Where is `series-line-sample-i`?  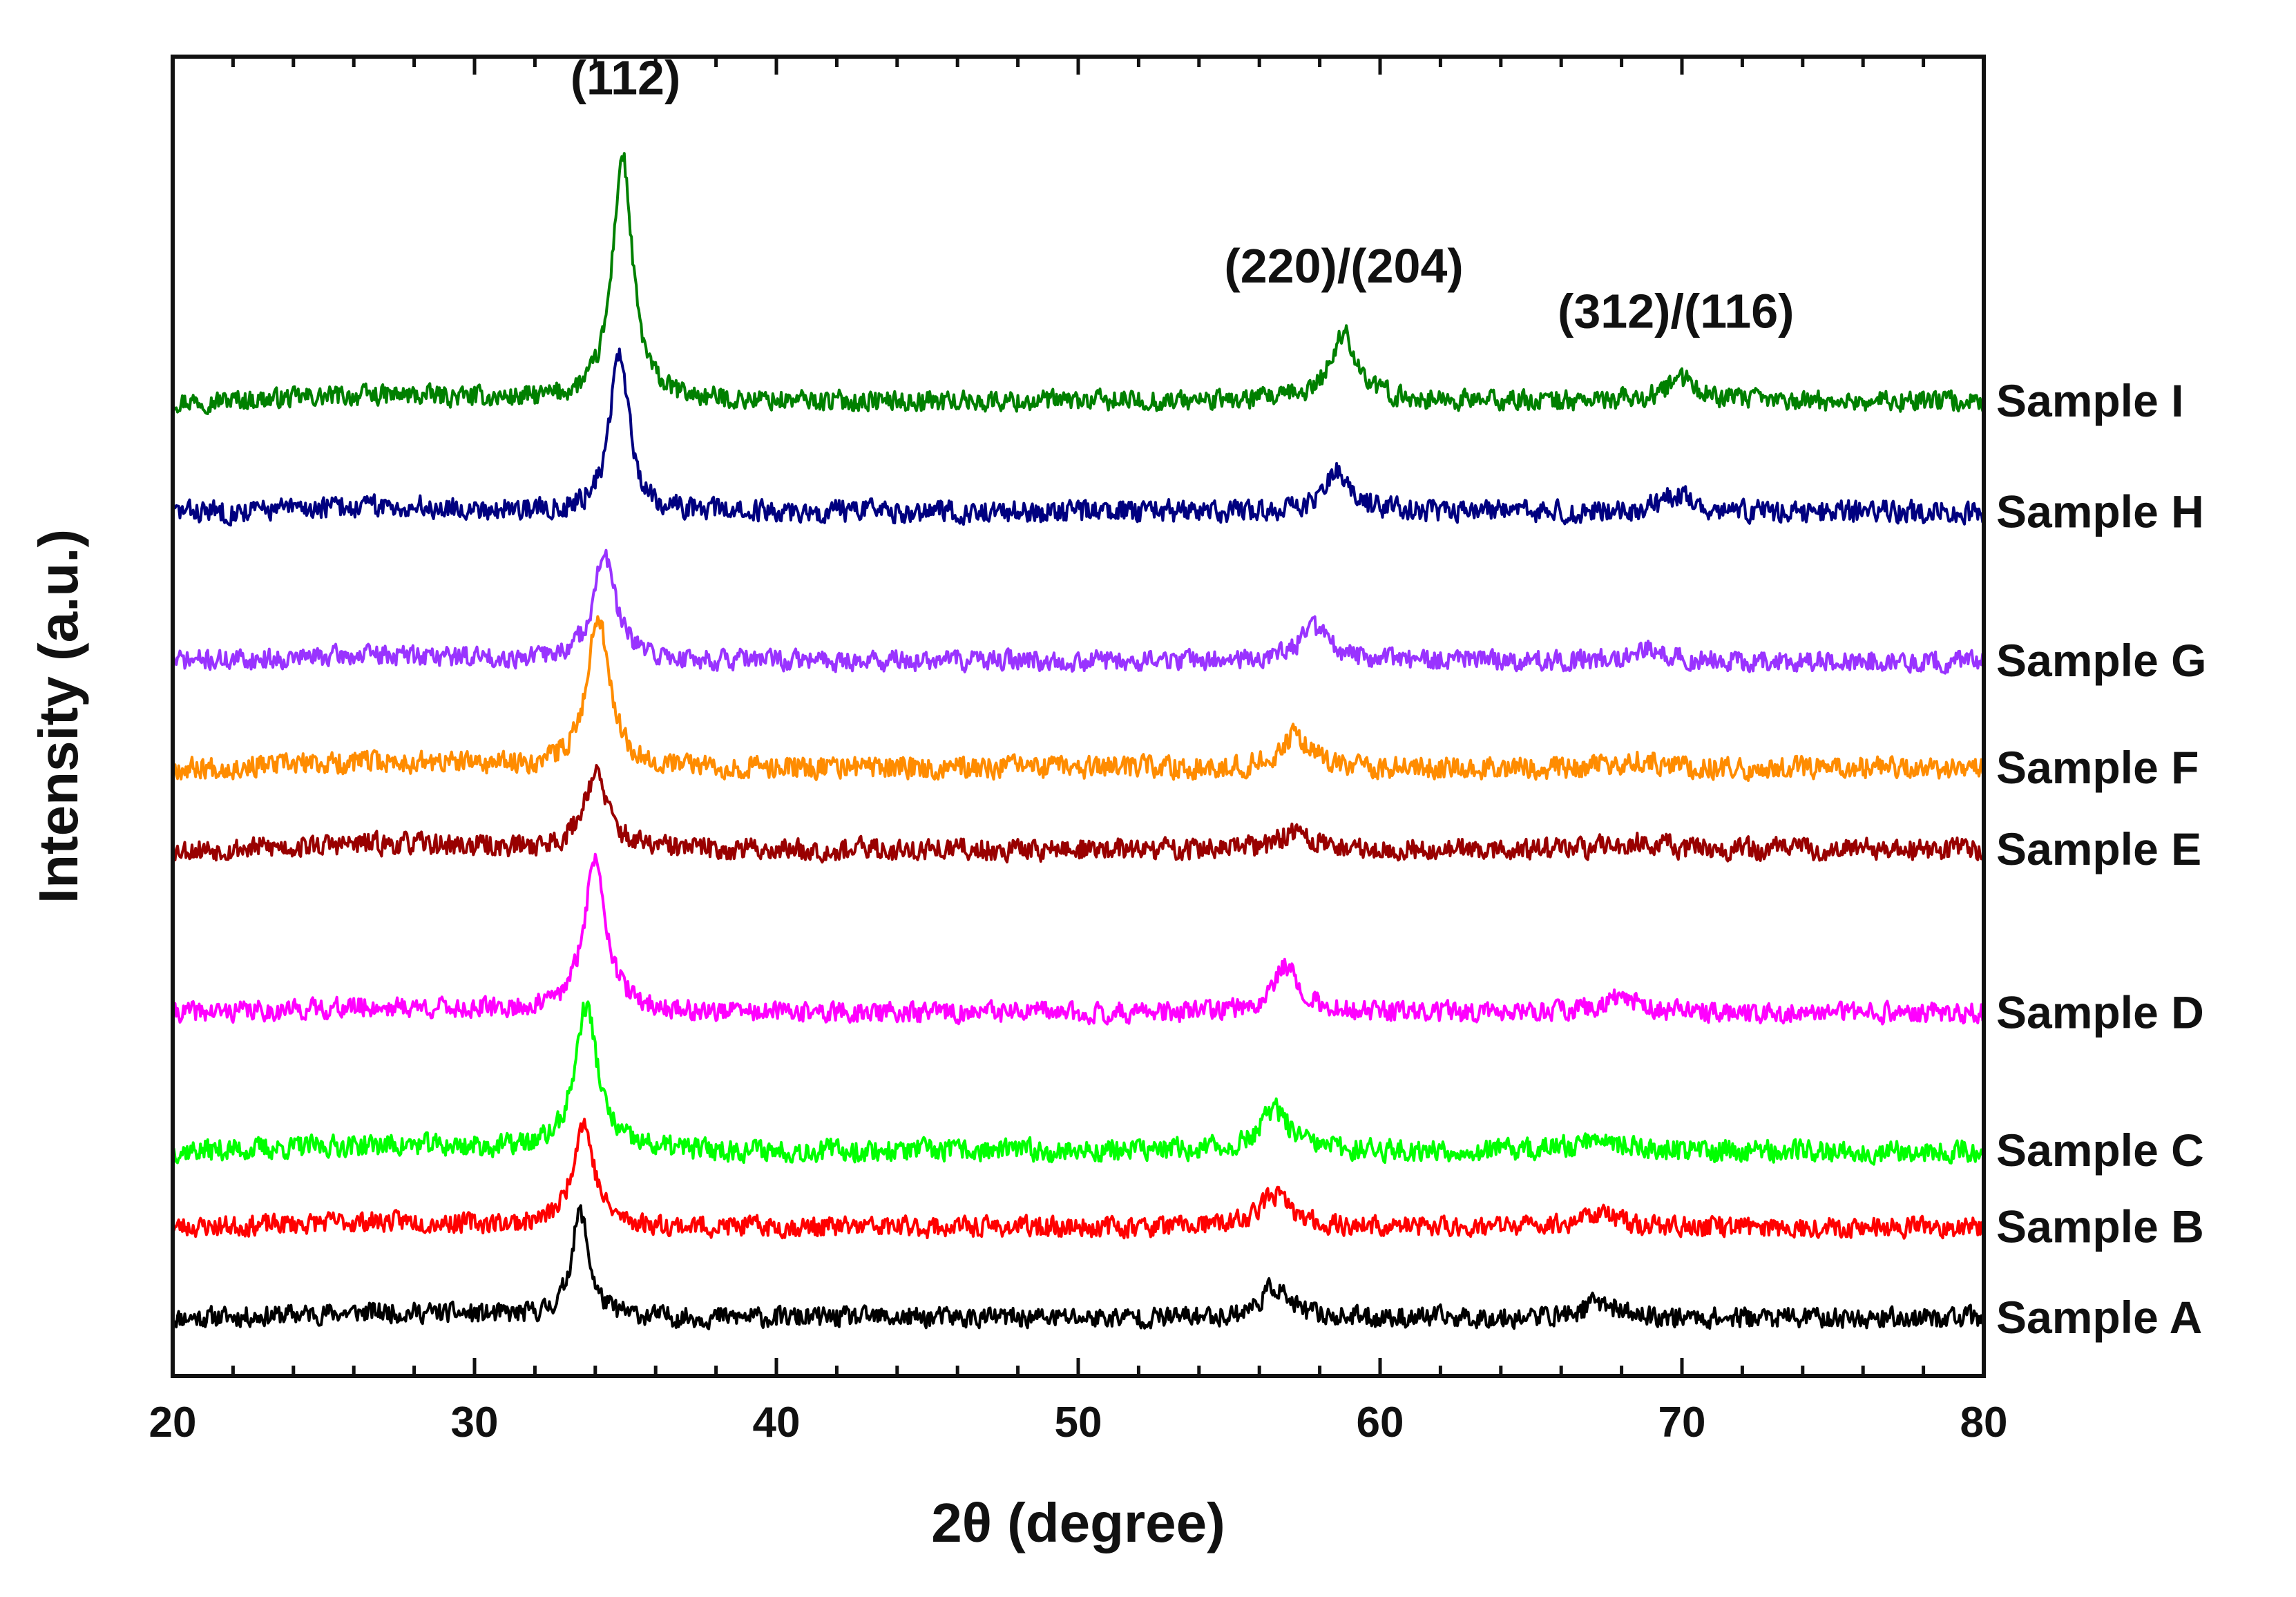
series-line-sample-i is located at coordinates (1078, 283).